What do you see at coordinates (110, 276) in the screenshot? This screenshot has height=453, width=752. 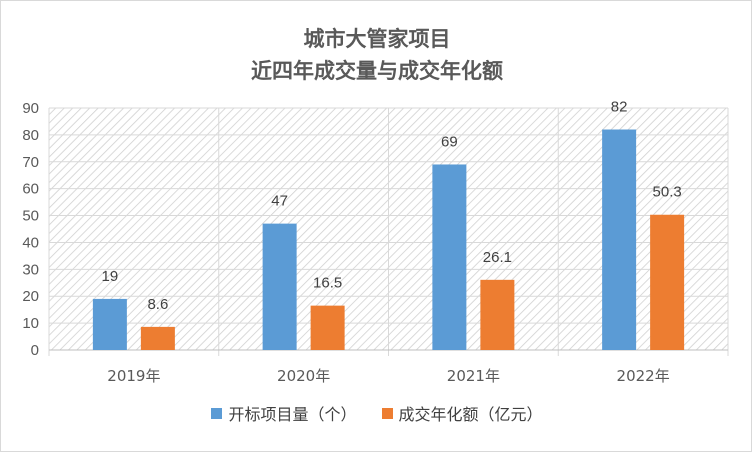 I see `data-label: 19` at bounding box center [110, 276].